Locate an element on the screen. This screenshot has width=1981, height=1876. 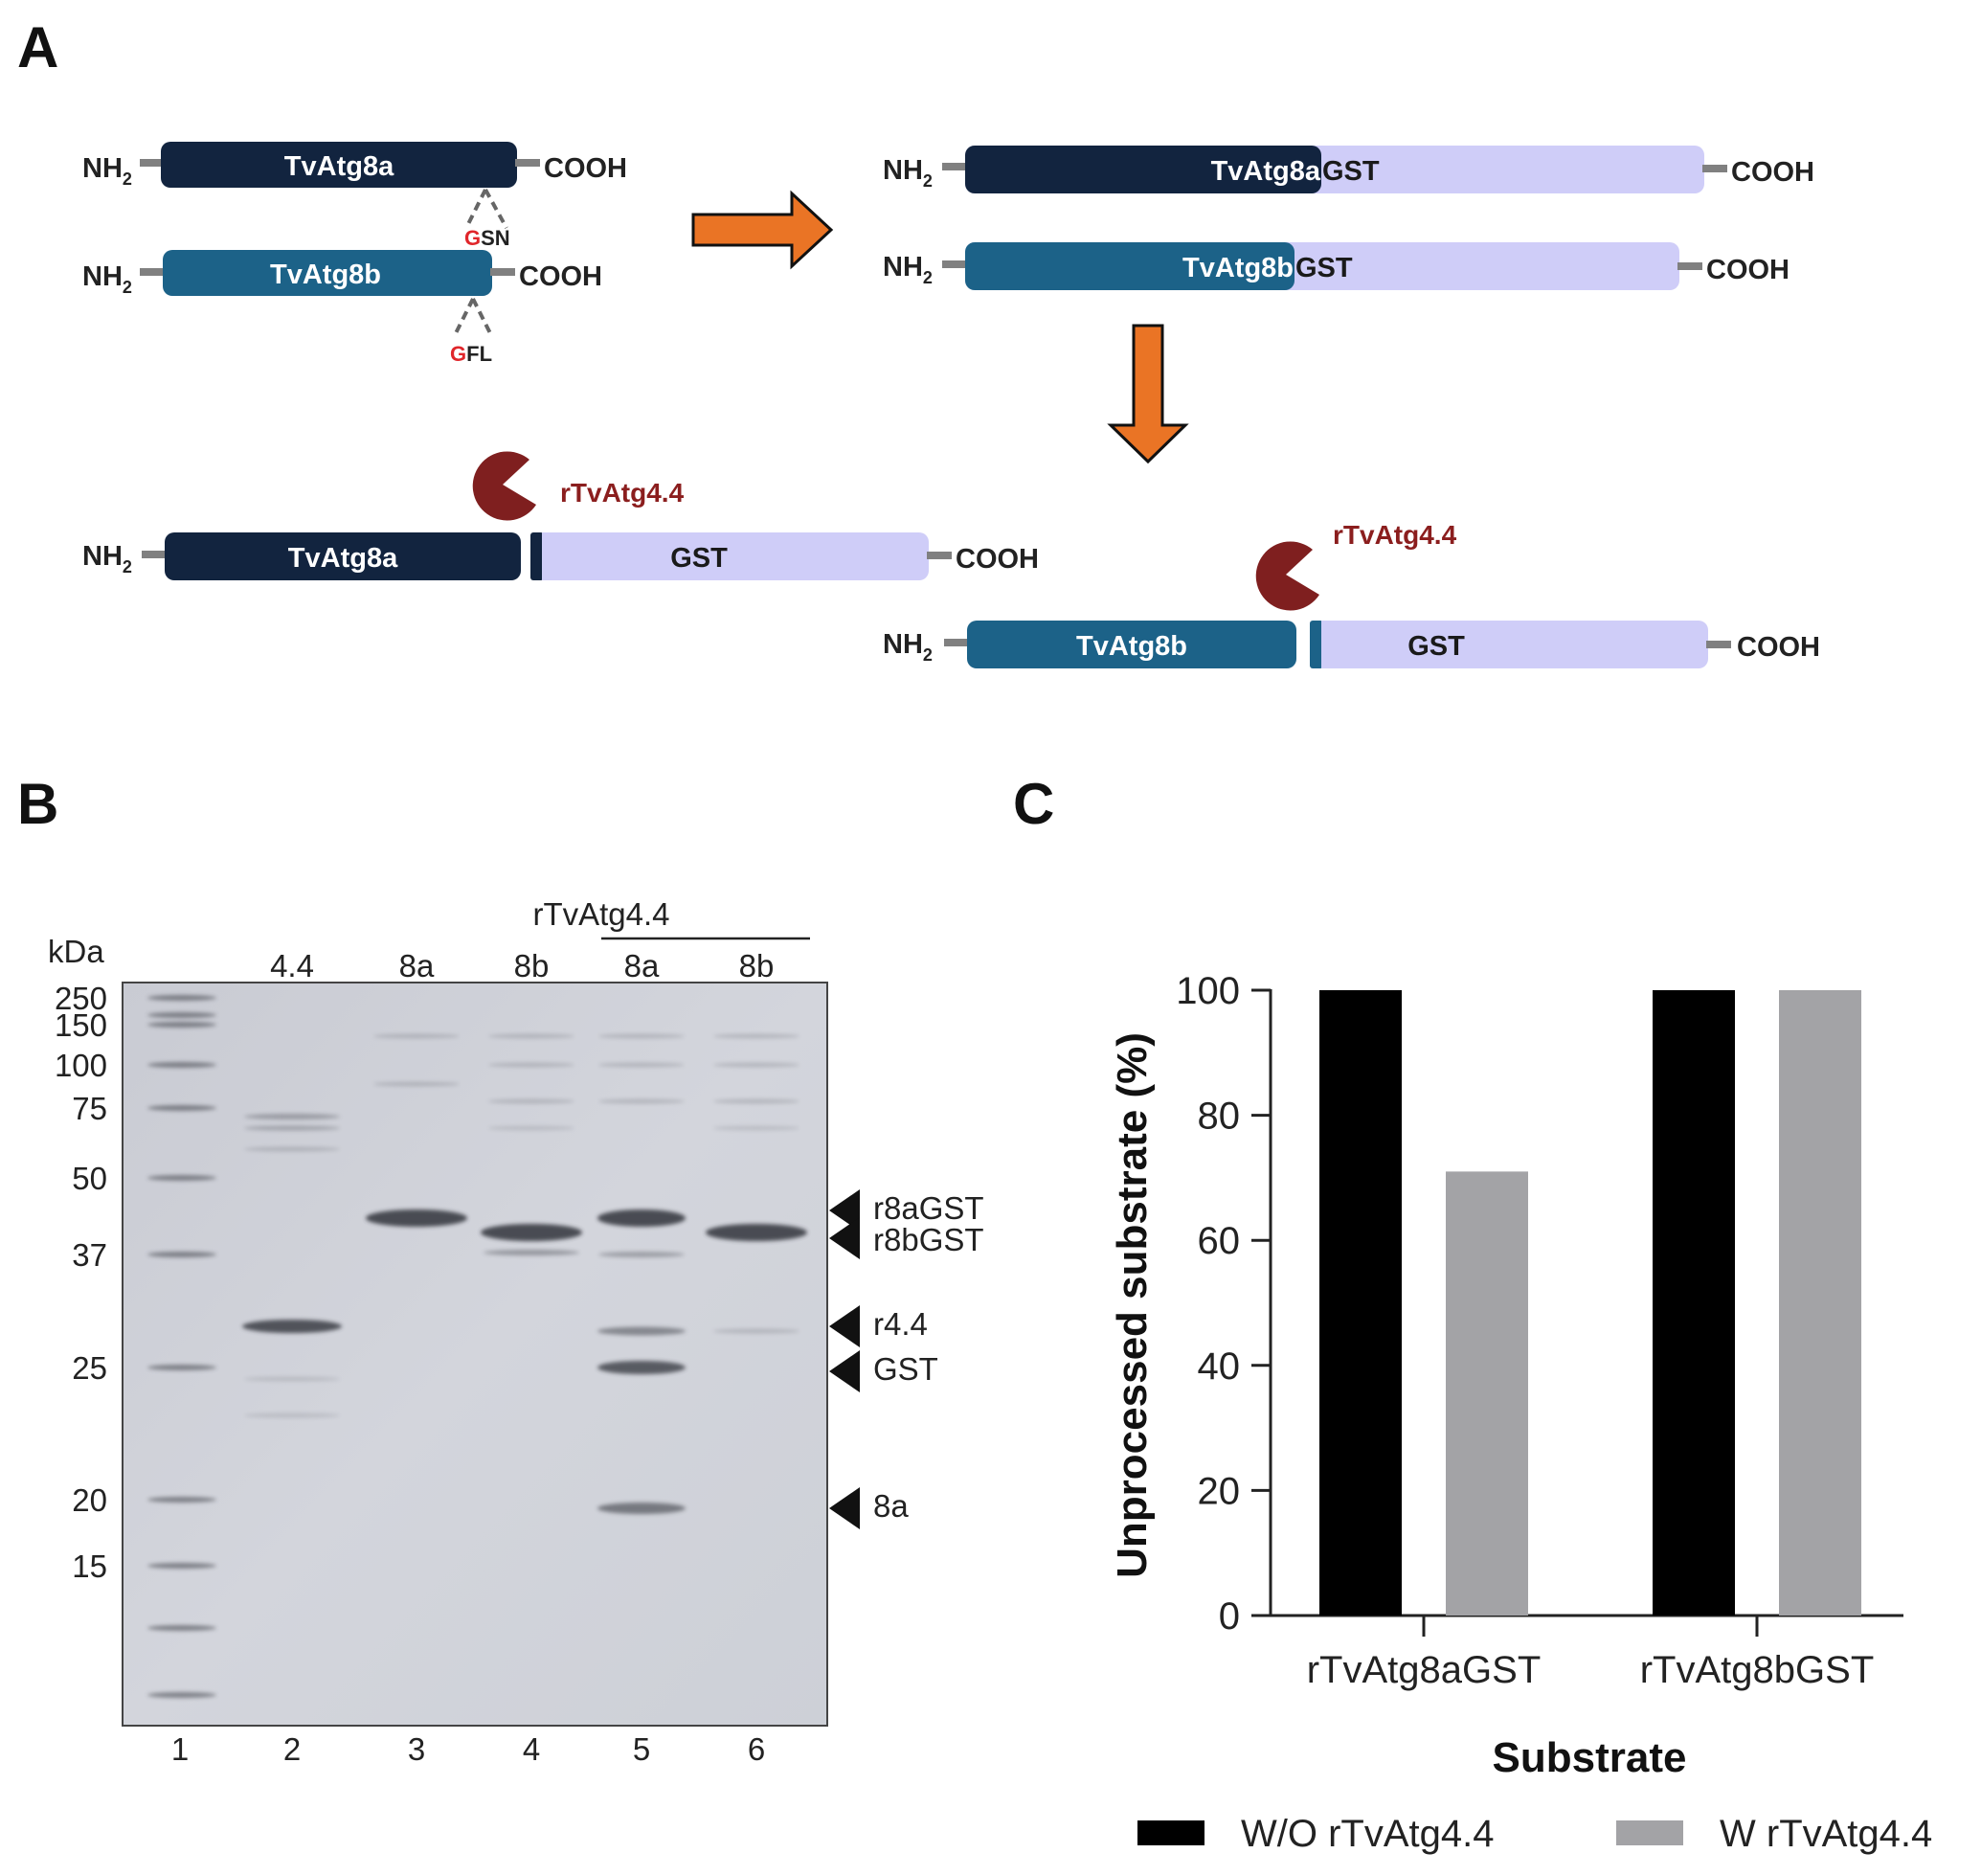
x-axis-title: Substrate is located at coordinates (1590, 1757).